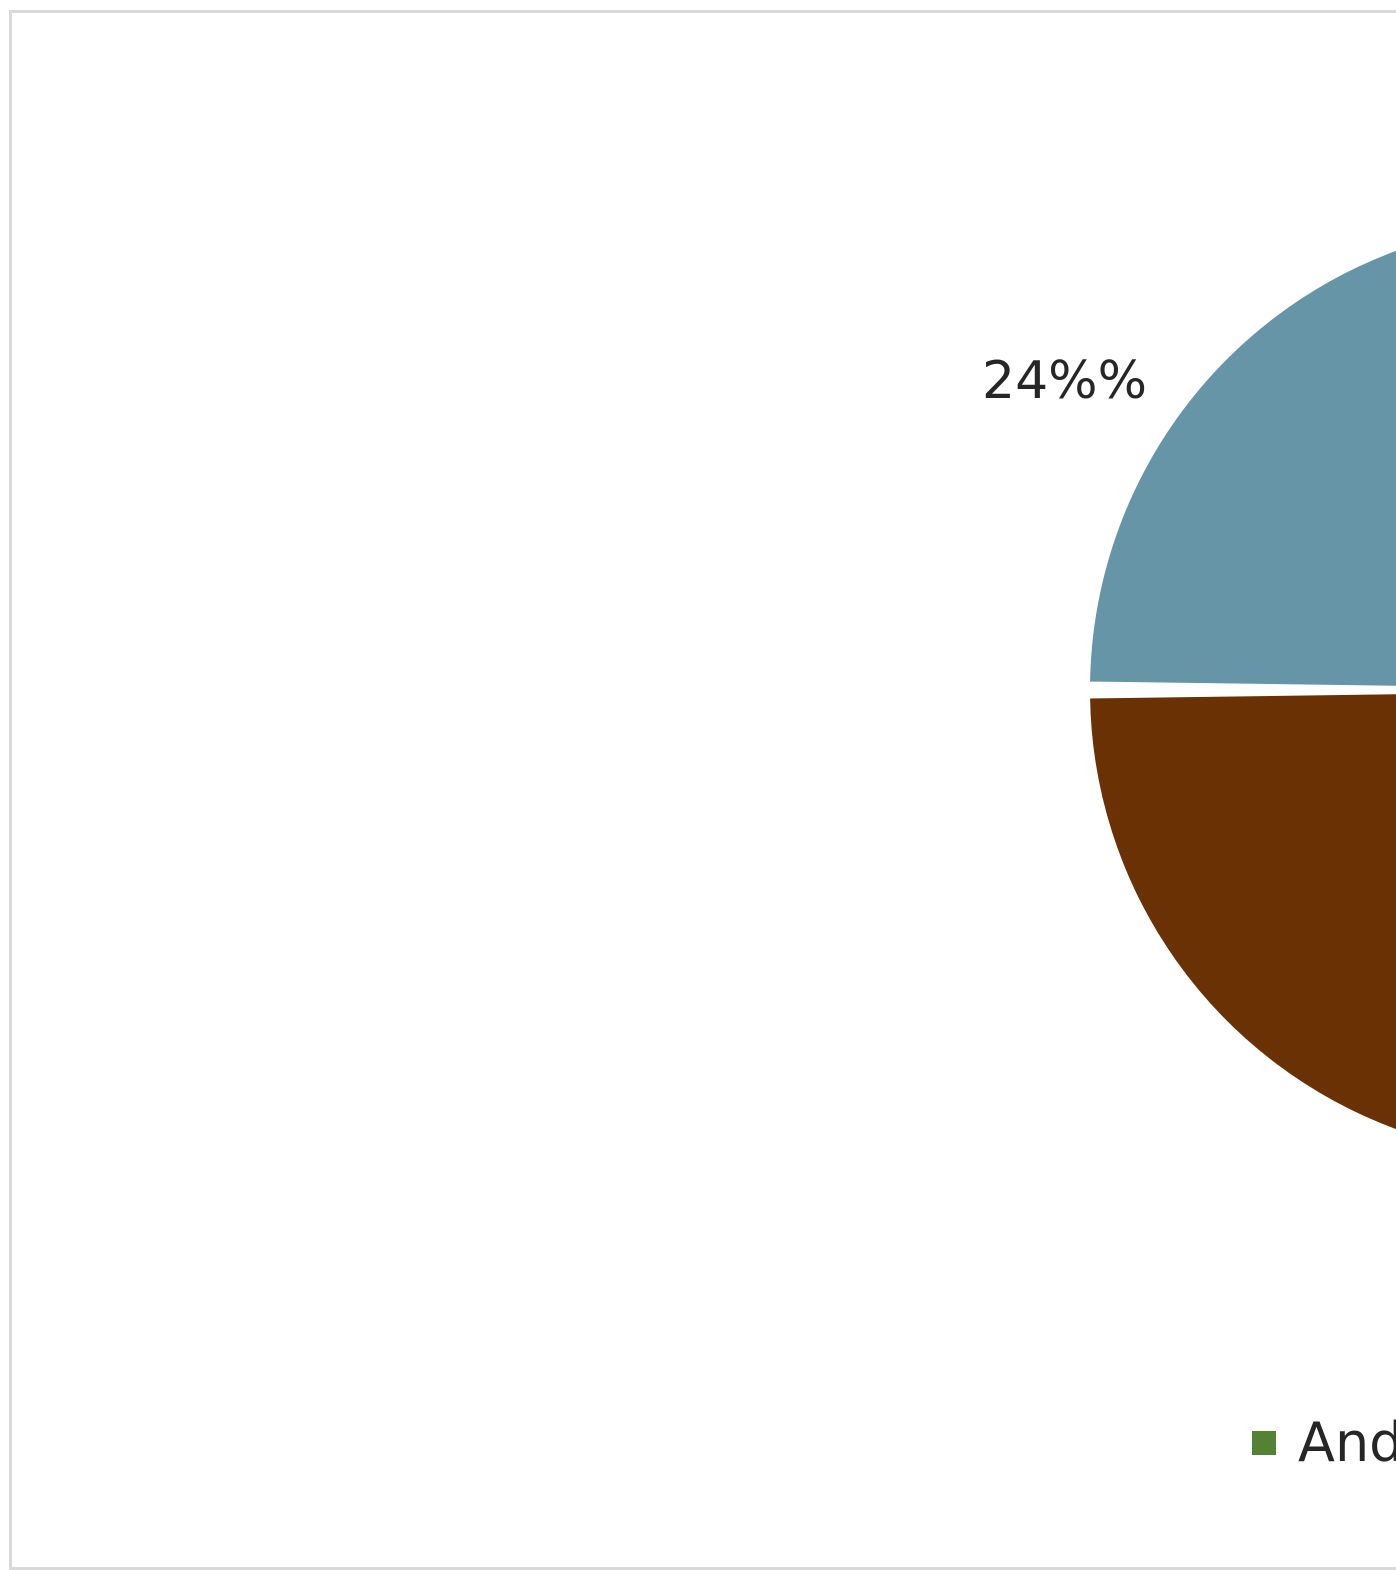 This screenshot has width=1396, height=1570. What do you see at coordinates (1347, 1442) in the screenshot?
I see `legend-label: And` at bounding box center [1347, 1442].